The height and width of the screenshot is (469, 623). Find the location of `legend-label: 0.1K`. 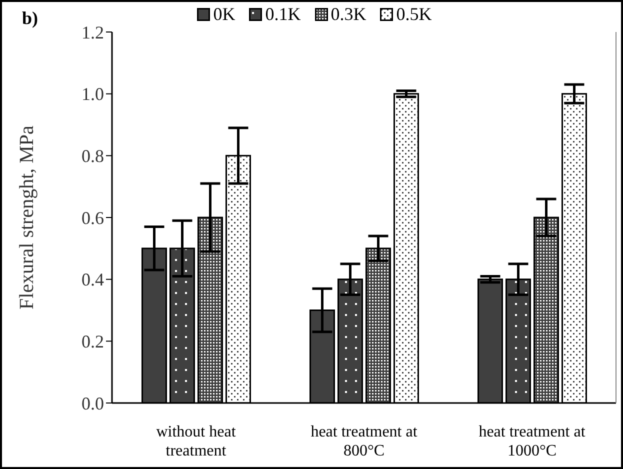

legend-label: 0.1K is located at coordinates (283, 14).